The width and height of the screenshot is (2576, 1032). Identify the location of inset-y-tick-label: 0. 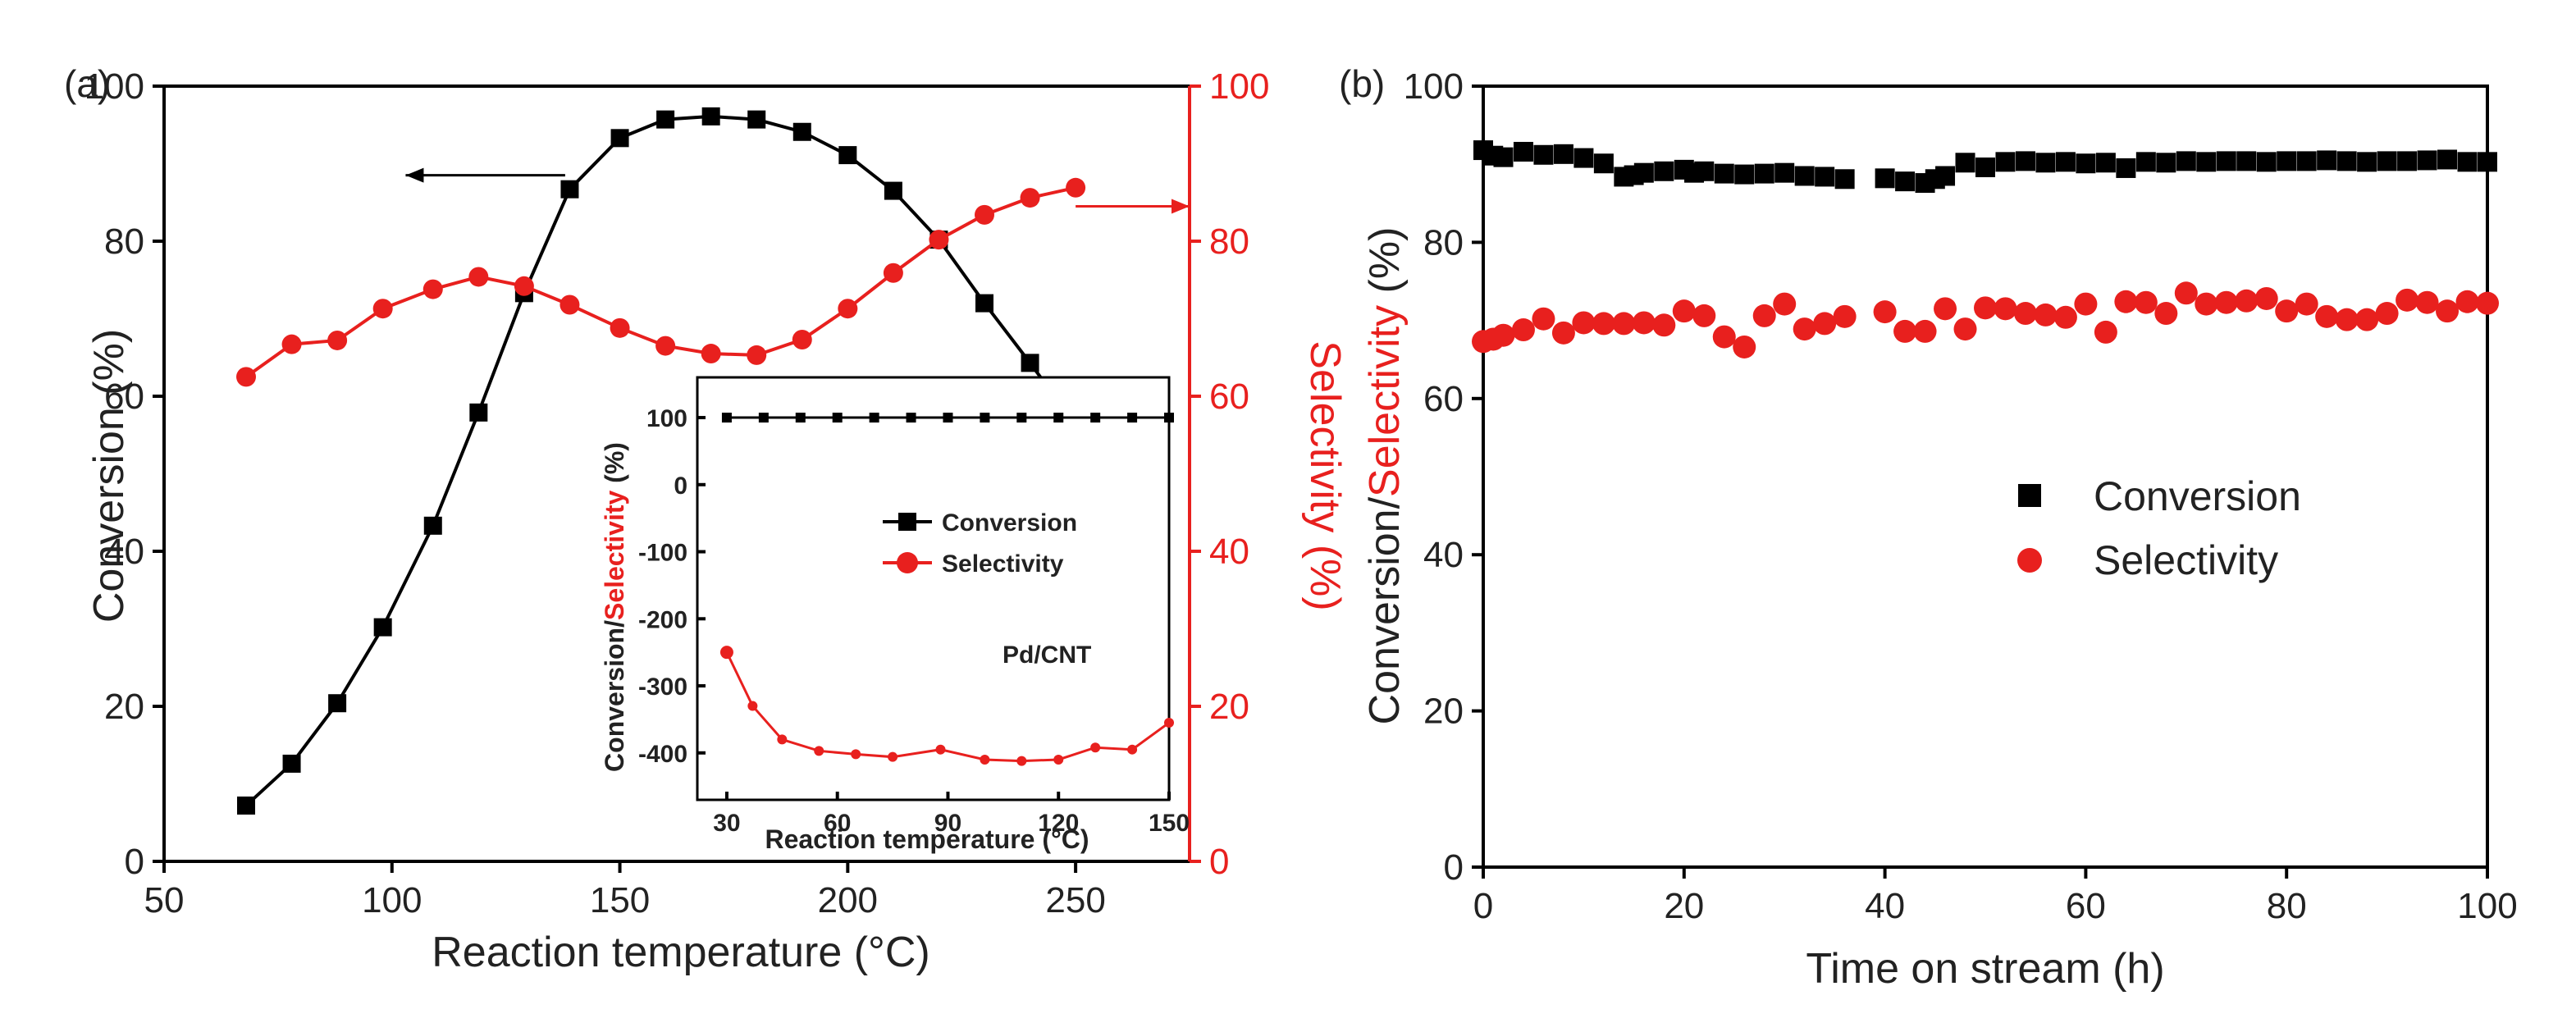
(681, 486).